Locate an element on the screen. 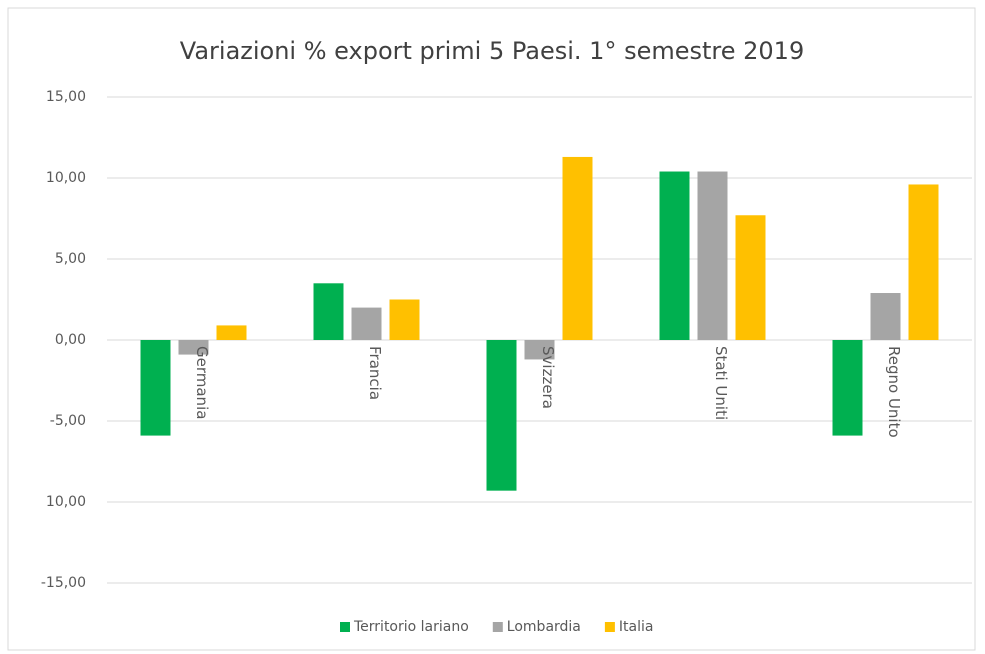 The height and width of the screenshot is (654, 985). y-tick-label: 5,00 is located at coordinates (70, 259).